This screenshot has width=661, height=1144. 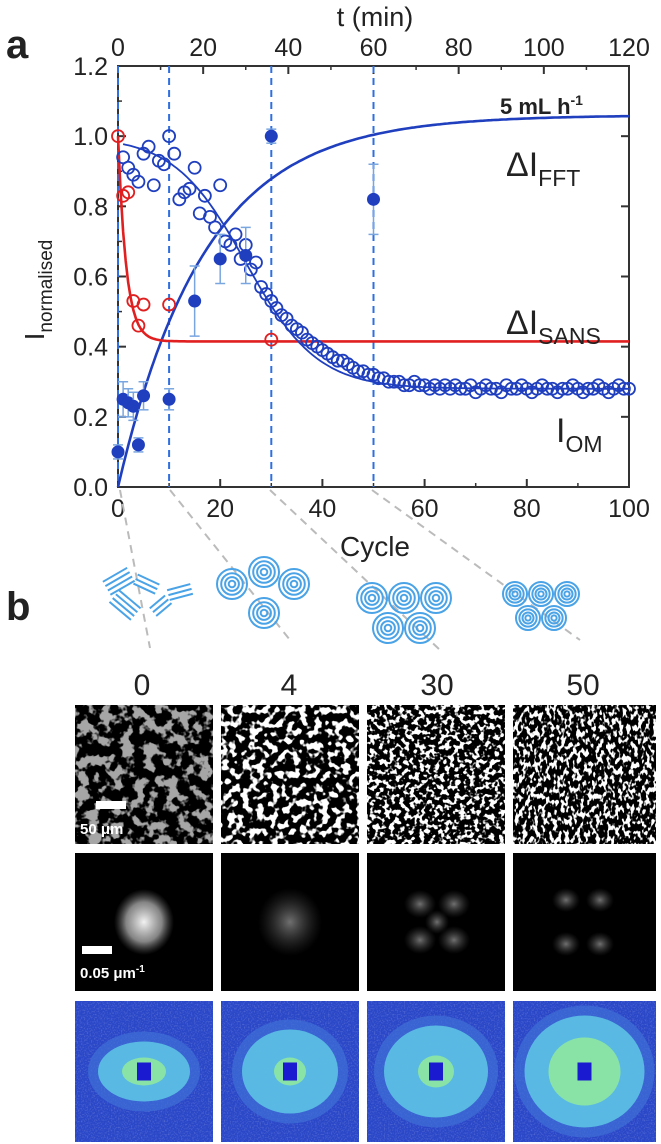 What do you see at coordinates (436, 685) in the screenshot?
I see `cycle-header-30: 30` at bounding box center [436, 685].